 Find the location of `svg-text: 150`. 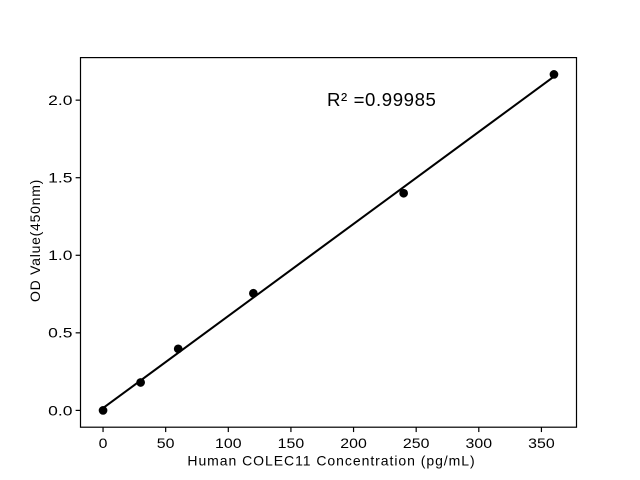

svg-text: 150 is located at coordinates (291, 443).